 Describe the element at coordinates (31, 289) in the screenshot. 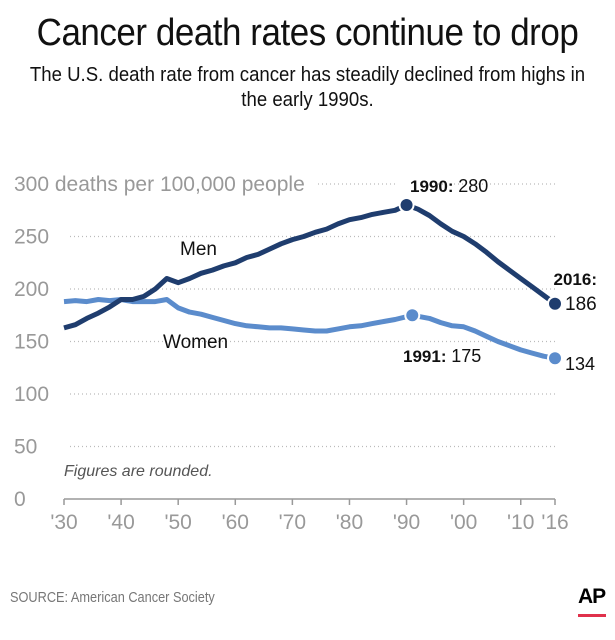

I see `y-tick-label: 200` at that location.